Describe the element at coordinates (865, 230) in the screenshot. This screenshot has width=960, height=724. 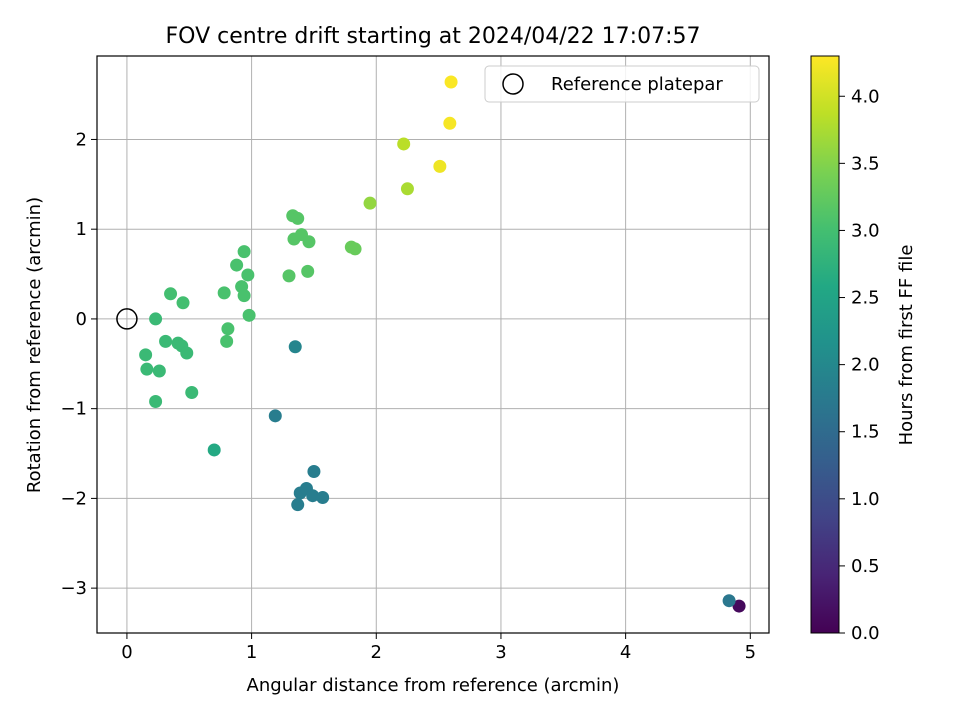
I see `colorbar-tick-label: 3.0` at that location.